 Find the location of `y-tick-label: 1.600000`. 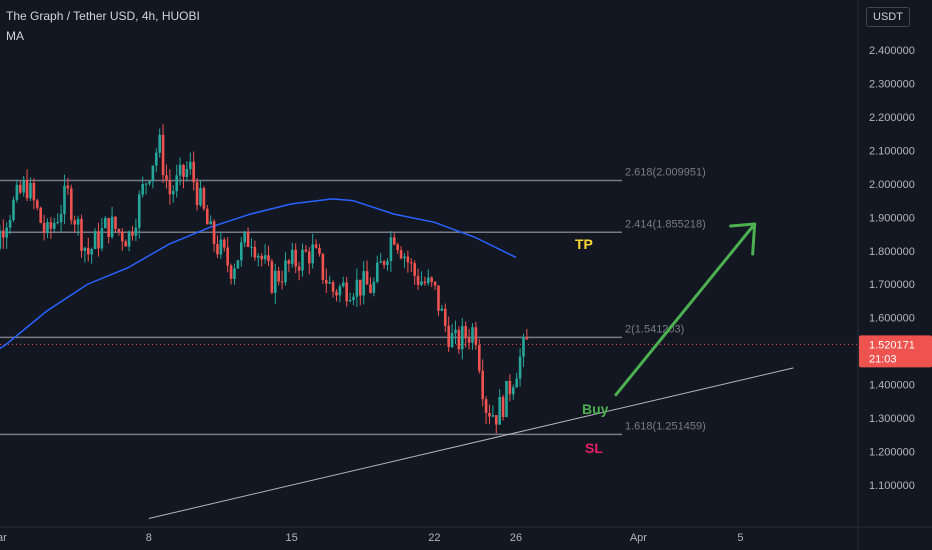

y-tick-label: 1.600000 is located at coordinates (892, 319).